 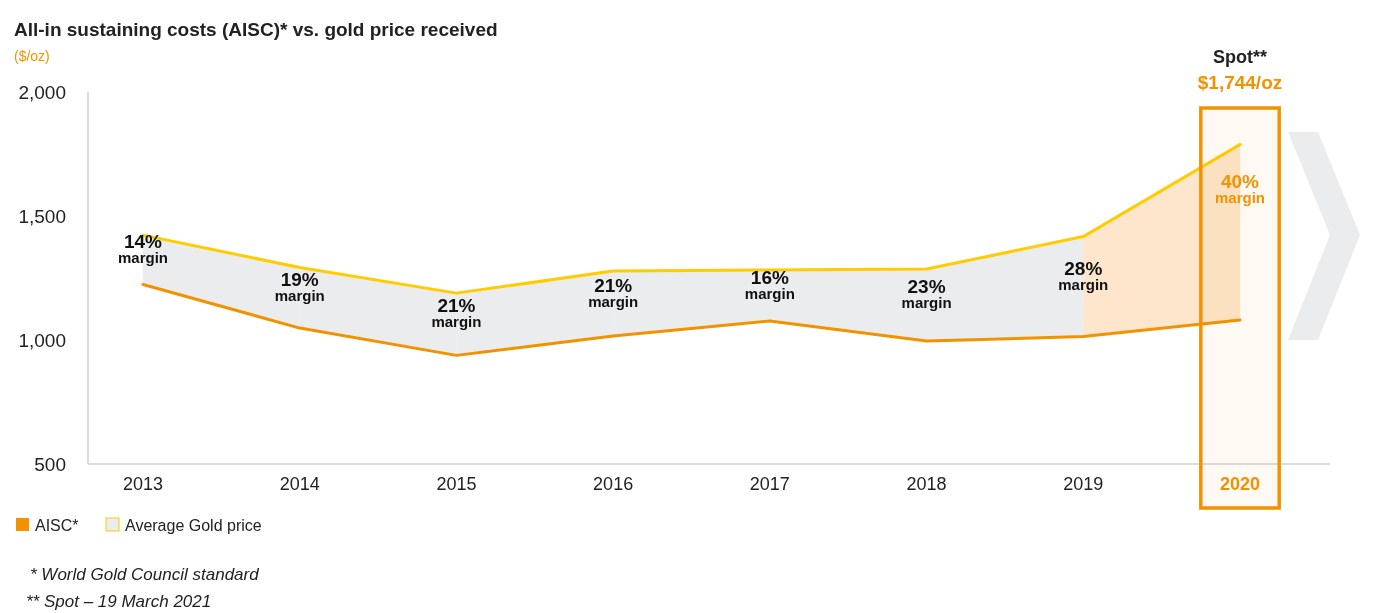 I want to click on annotation: 16% margin, so click(x=769, y=284).